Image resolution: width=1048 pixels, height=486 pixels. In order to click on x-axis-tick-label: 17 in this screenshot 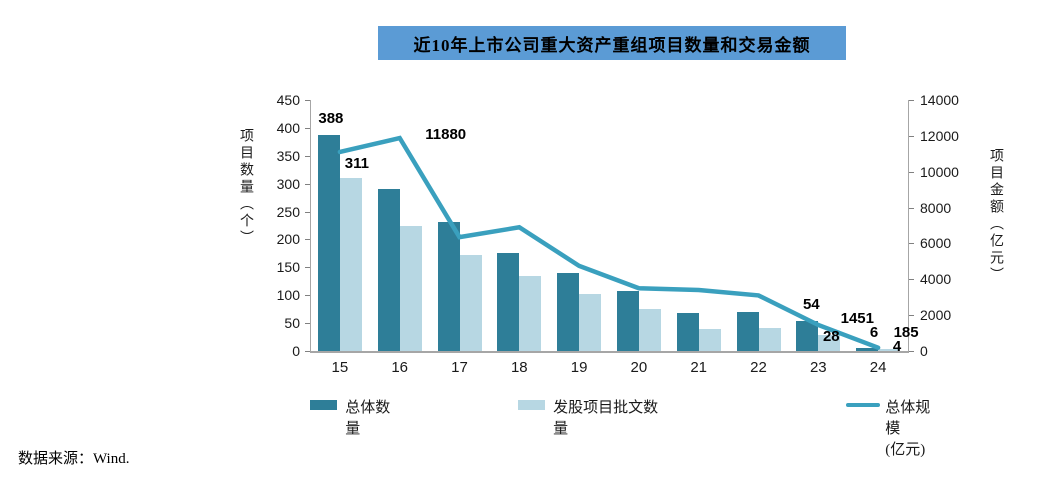, I will do `click(459, 367)`.